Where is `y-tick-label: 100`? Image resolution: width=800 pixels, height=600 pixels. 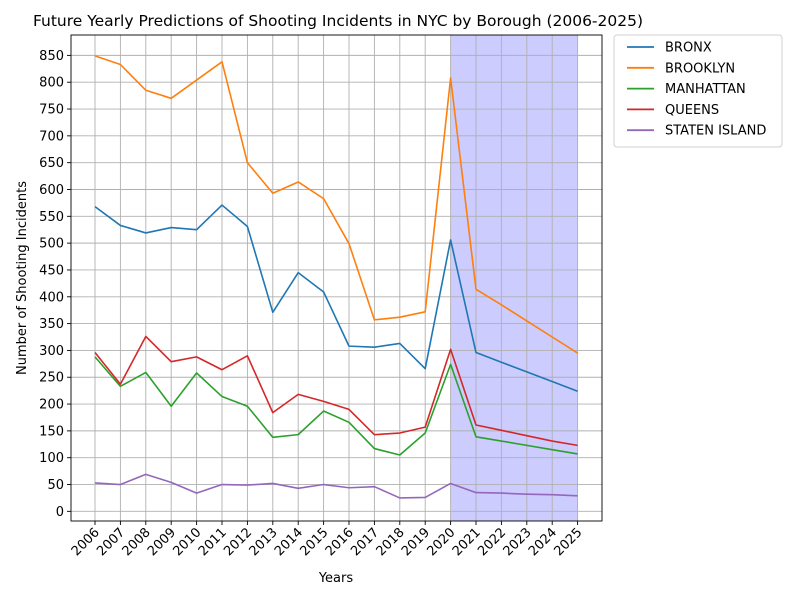
y-tick-label: 100 is located at coordinates (51, 458).